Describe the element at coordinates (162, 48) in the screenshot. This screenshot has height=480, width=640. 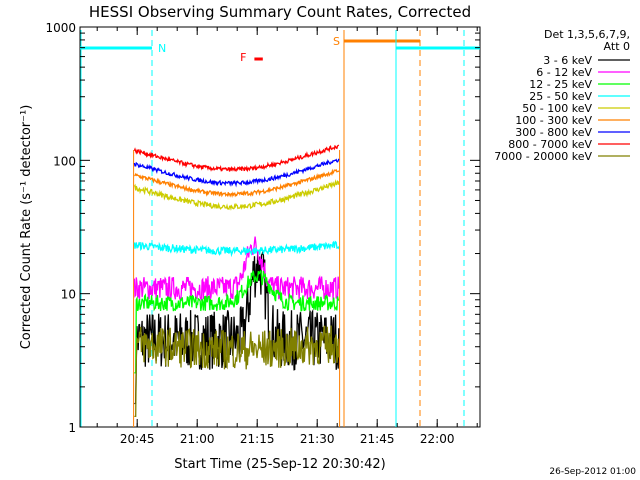
I see `night-label: N` at that location.